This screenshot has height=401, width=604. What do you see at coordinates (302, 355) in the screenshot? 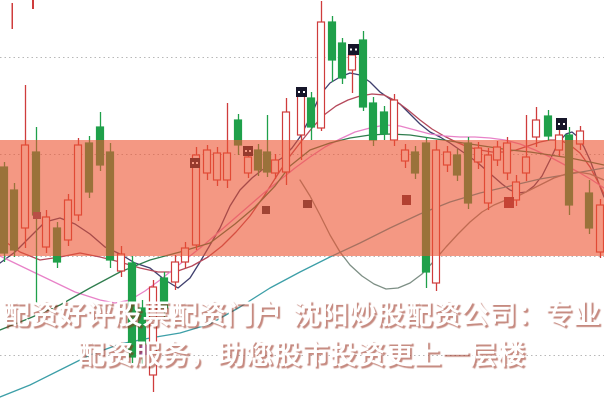
I see `banner-subtitle: 配资服务，助您股市投资更上一层楼` at bounding box center [302, 355].